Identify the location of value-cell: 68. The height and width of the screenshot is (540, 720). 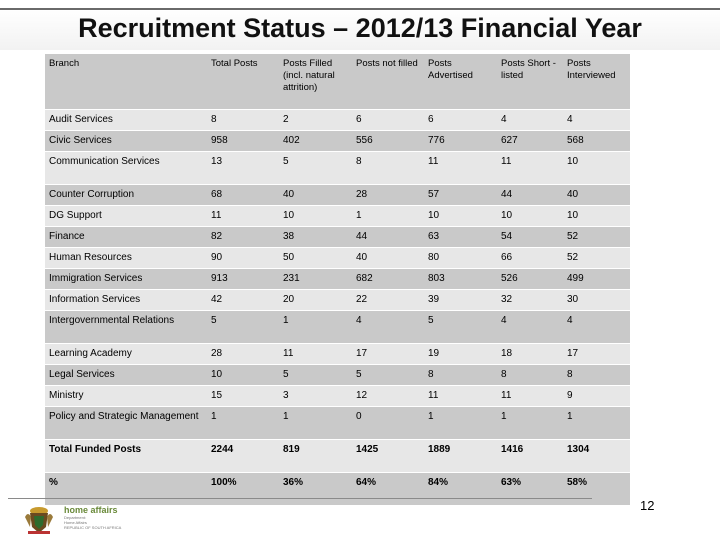
(243, 195).